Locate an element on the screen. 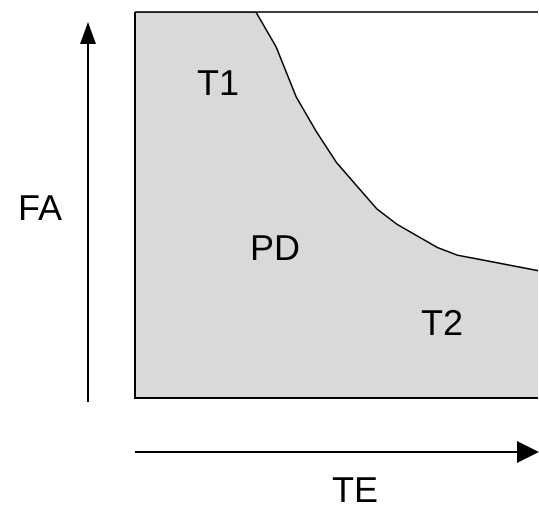 The height and width of the screenshot is (511, 539). annotation: T2 is located at coordinates (442, 322).